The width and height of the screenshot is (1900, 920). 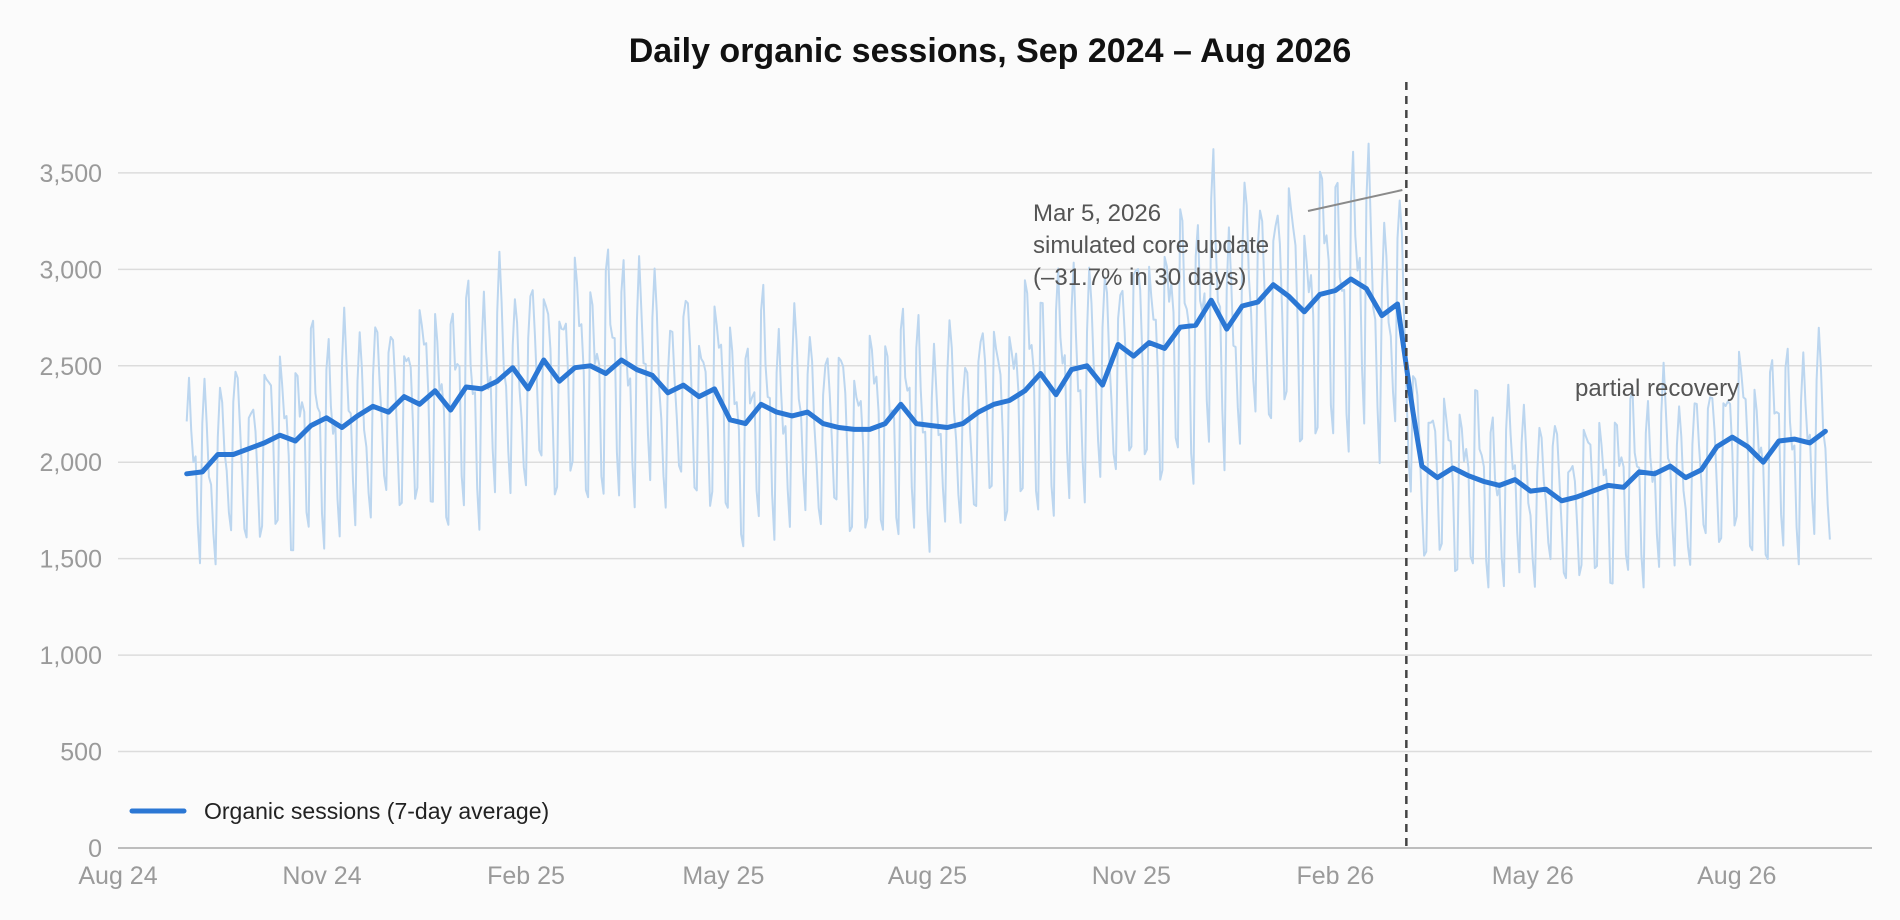 I want to click on y-tick-label: 3,000, so click(x=70, y=270).